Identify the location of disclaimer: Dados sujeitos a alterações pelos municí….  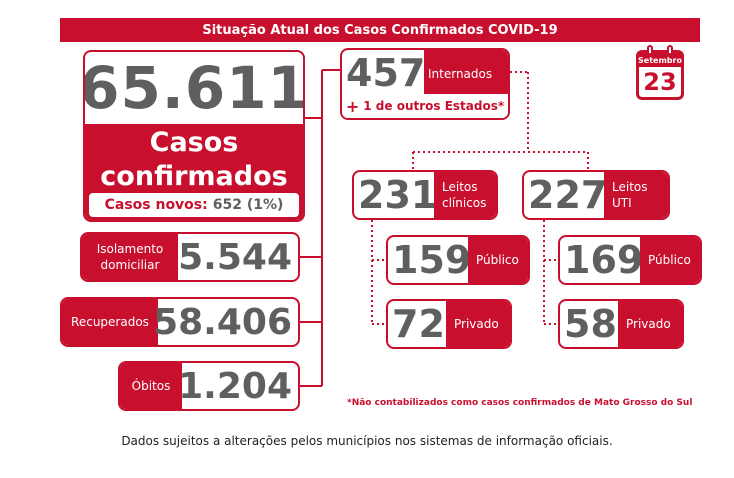
(367, 441).